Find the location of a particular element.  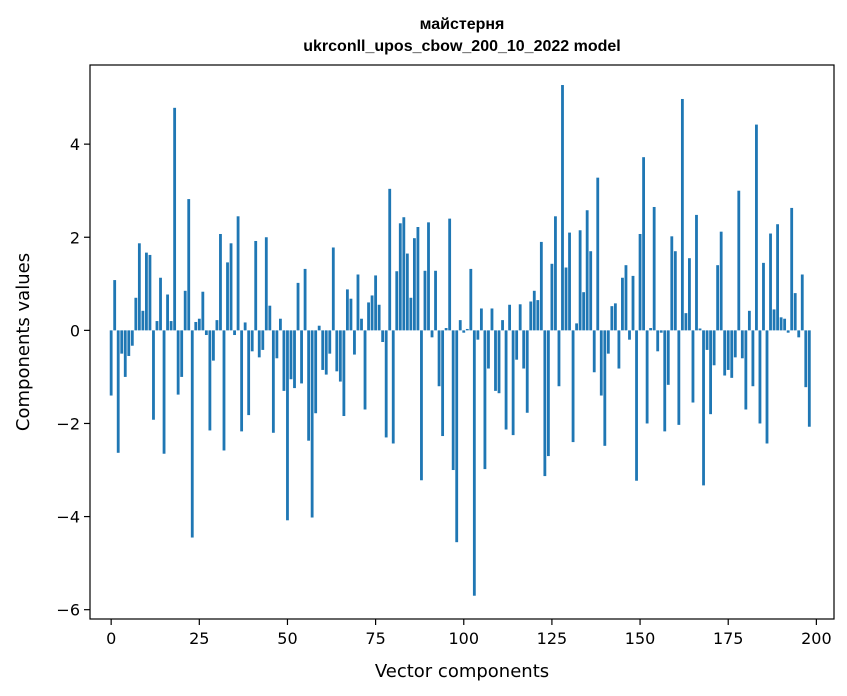

x-tick-label: 25 is located at coordinates (199, 638).